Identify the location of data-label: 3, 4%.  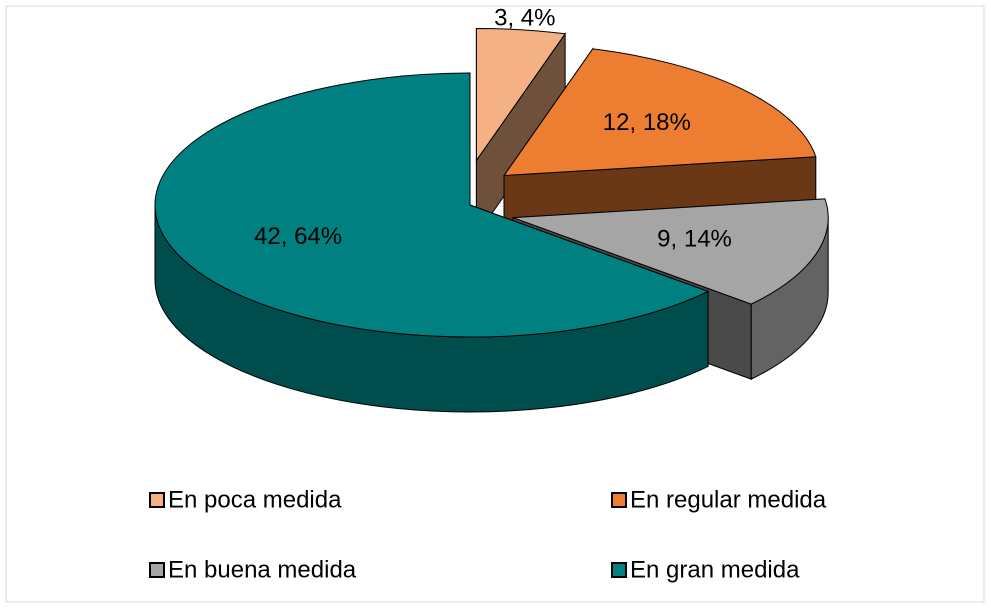
(524, 18).